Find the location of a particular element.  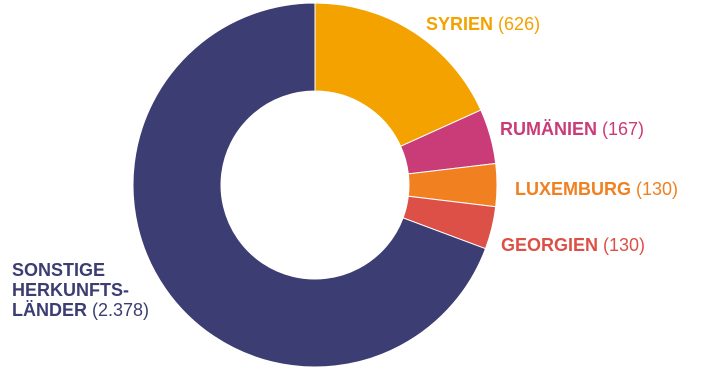

slice-name-sonstige-line2: HERKUNFTS- is located at coordinates (70, 290).